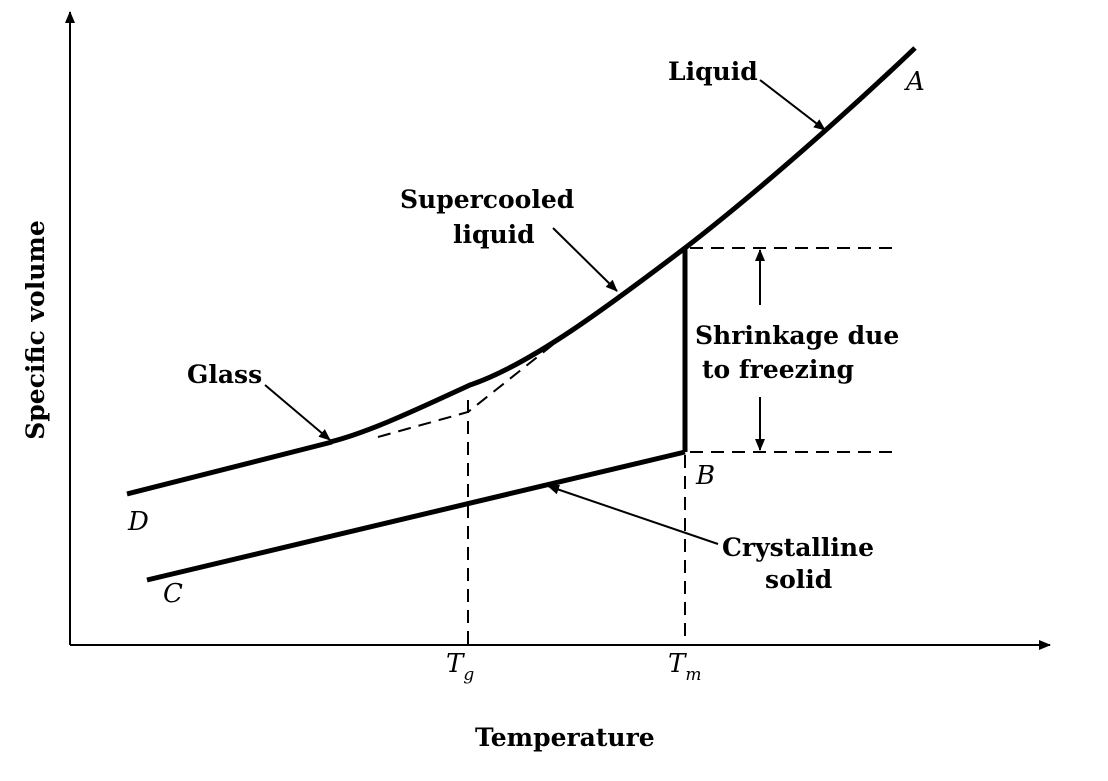  What do you see at coordinates (792, 105) in the screenshot?
I see `liquid-pointer-arrow` at bounding box center [792, 105].